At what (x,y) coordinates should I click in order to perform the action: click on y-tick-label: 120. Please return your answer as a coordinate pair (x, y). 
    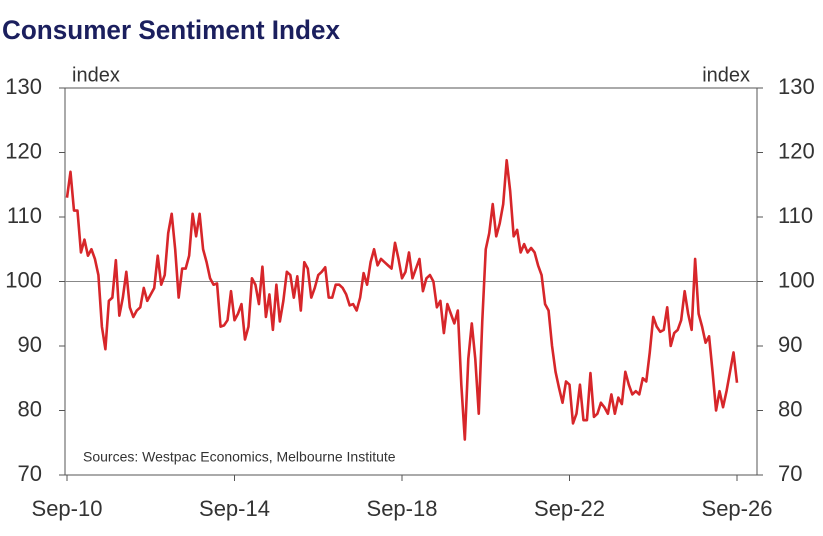
    Looking at the image, I should click on (23, 150).